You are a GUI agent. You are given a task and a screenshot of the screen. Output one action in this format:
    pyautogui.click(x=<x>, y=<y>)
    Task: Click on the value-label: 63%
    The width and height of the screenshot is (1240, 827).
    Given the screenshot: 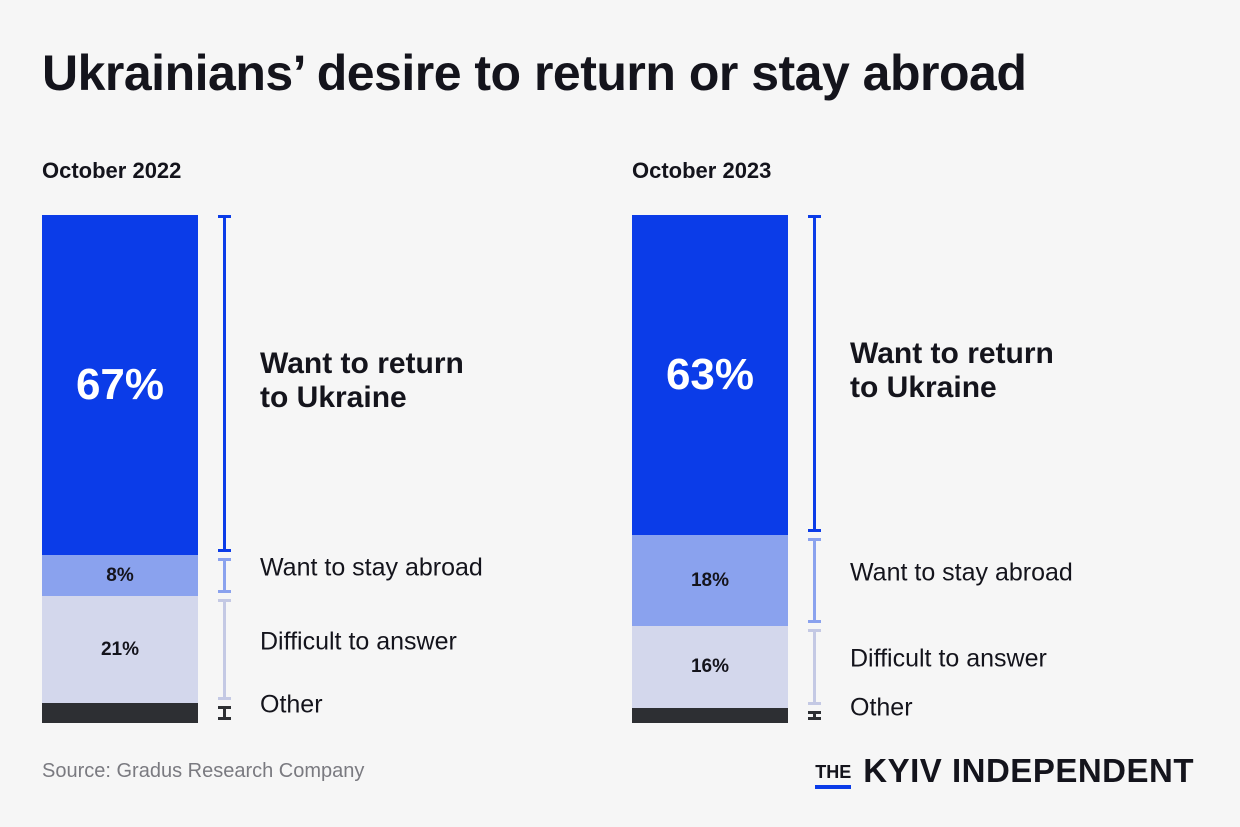 What is the action you would take?
    pyautogui.click(x=710, y=374)
    